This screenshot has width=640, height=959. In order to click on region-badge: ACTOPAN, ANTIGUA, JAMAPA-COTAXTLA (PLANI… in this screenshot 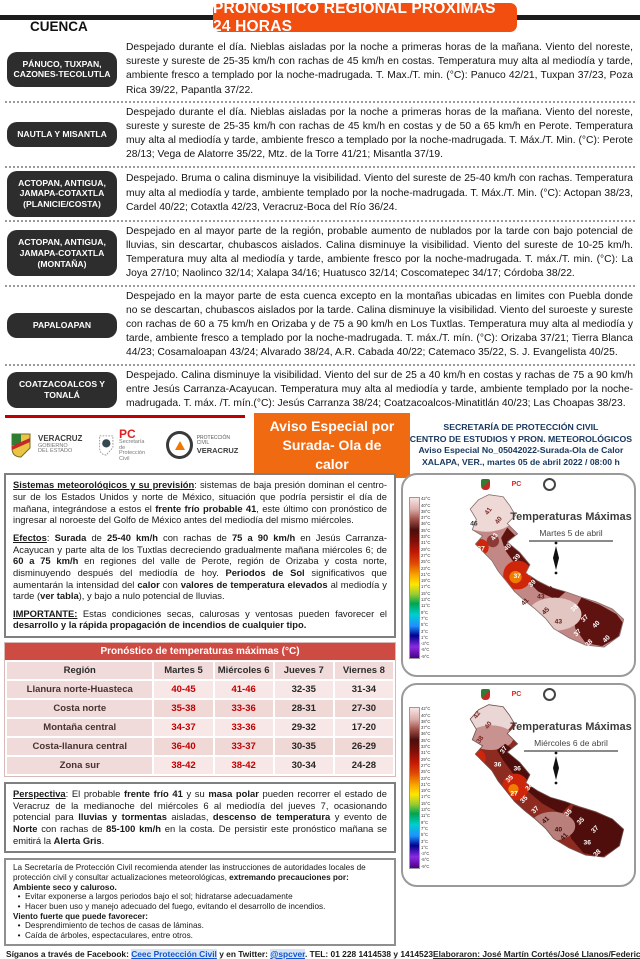, I will do `click(62, 193)`.